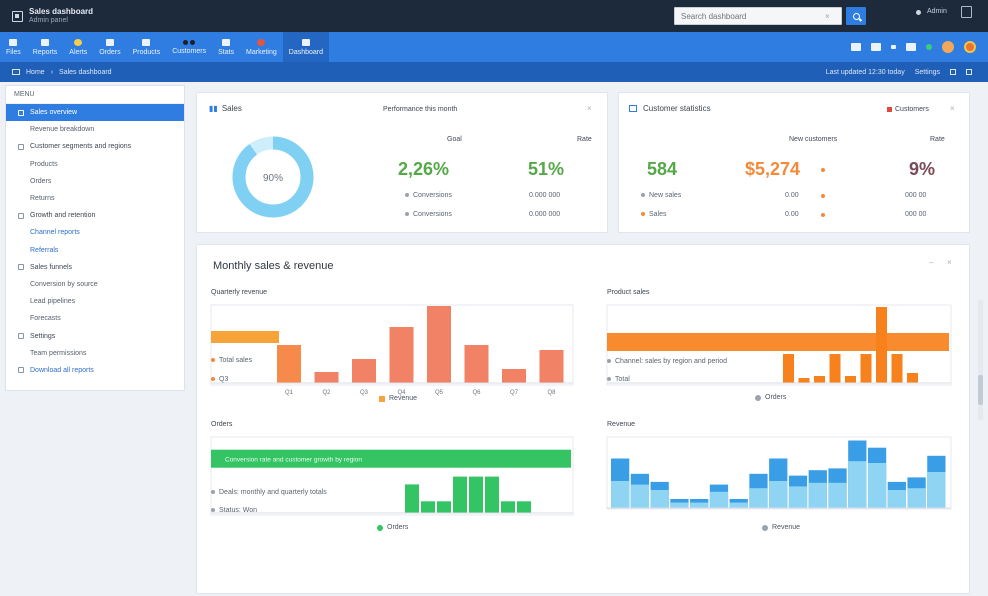 The height and width of the screenshot is (596, 988). I want to click on profile-avatar, so click(970, 47).